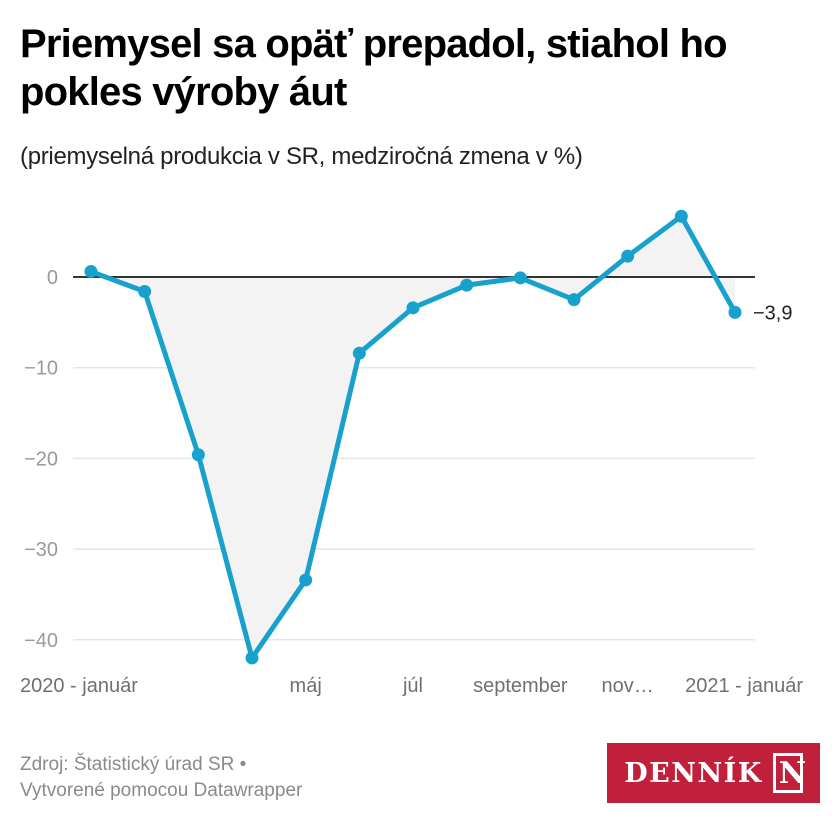  I want to click on credit-note: Vytvorené pomocou Datawrapper, so click(161, 790).